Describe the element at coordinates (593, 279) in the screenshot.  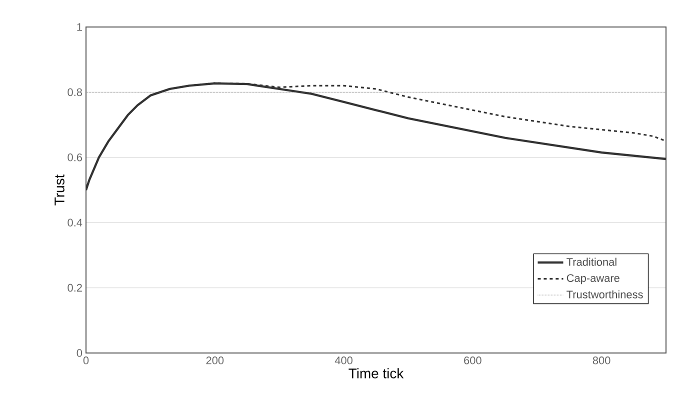
I see `legend-label: Cap-aware` at that location.